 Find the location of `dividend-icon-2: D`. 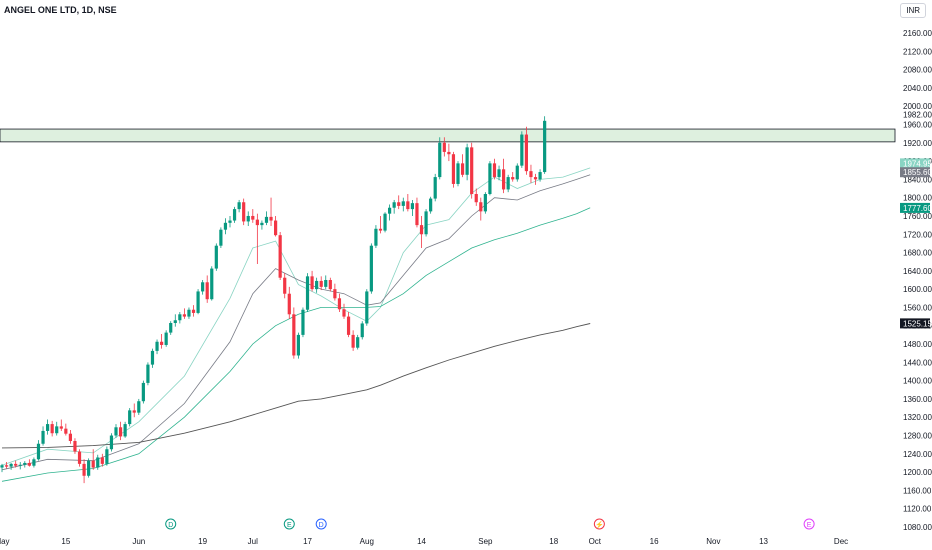

dividend-icon-2: D is located at coordinates (321, 524).